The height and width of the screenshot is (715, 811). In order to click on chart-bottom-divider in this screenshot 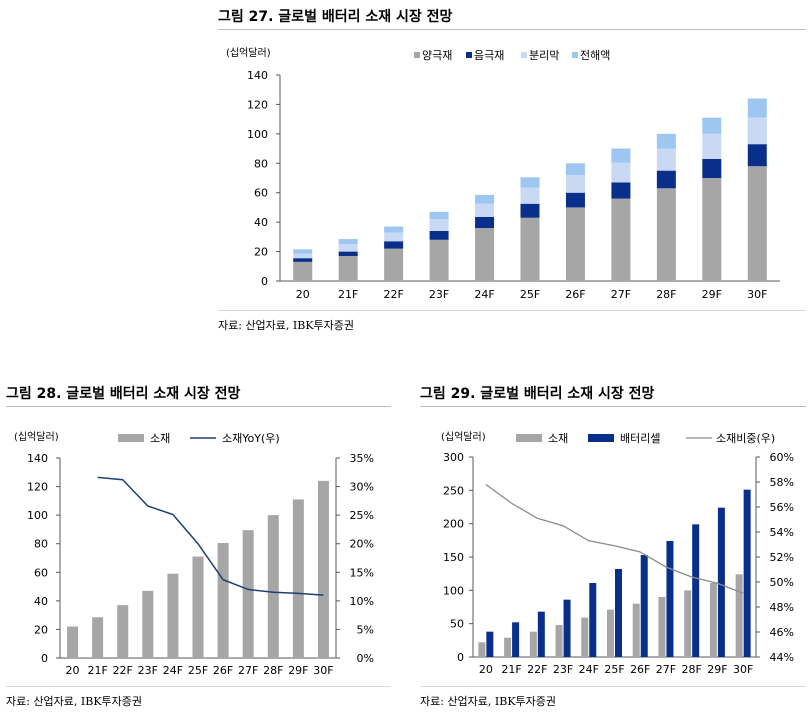, I will do `click(613, 686)`.